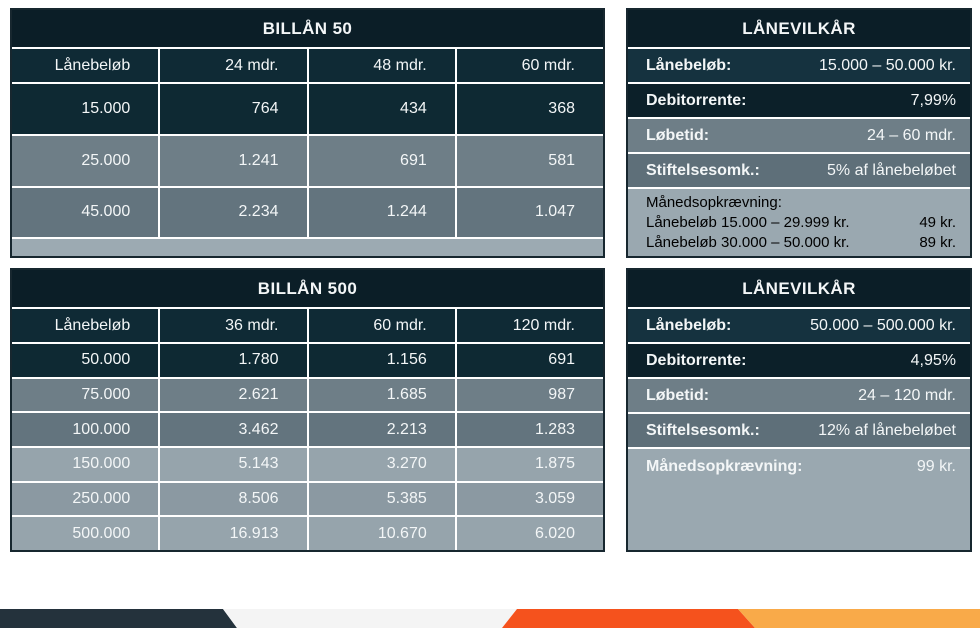 The width and height of the screenshot is (980, 628). I want to click on loan-amount-cell: 250.000, so click(85, 499).